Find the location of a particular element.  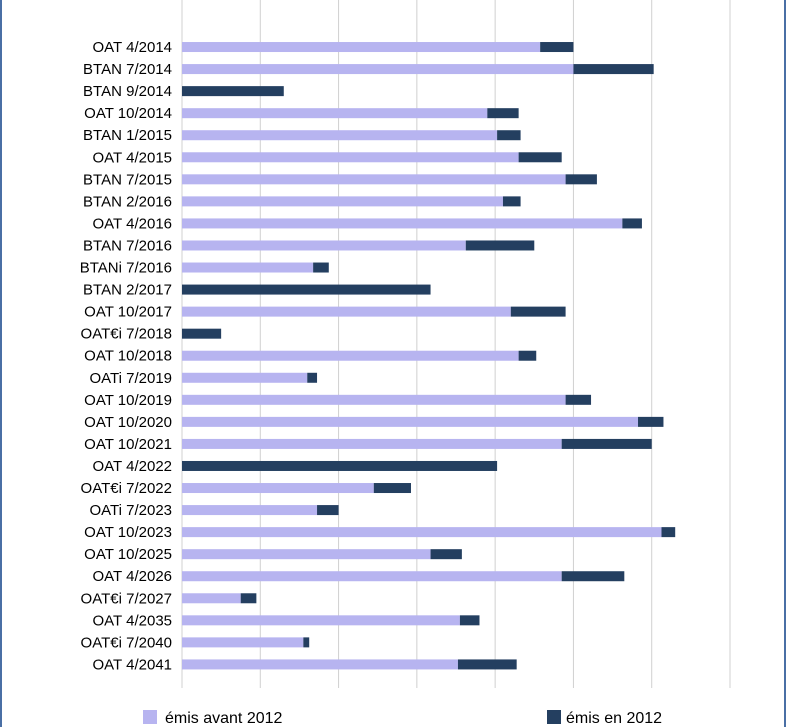

category-label: BTAN 9/2014 is located at coordinates (127, 91).